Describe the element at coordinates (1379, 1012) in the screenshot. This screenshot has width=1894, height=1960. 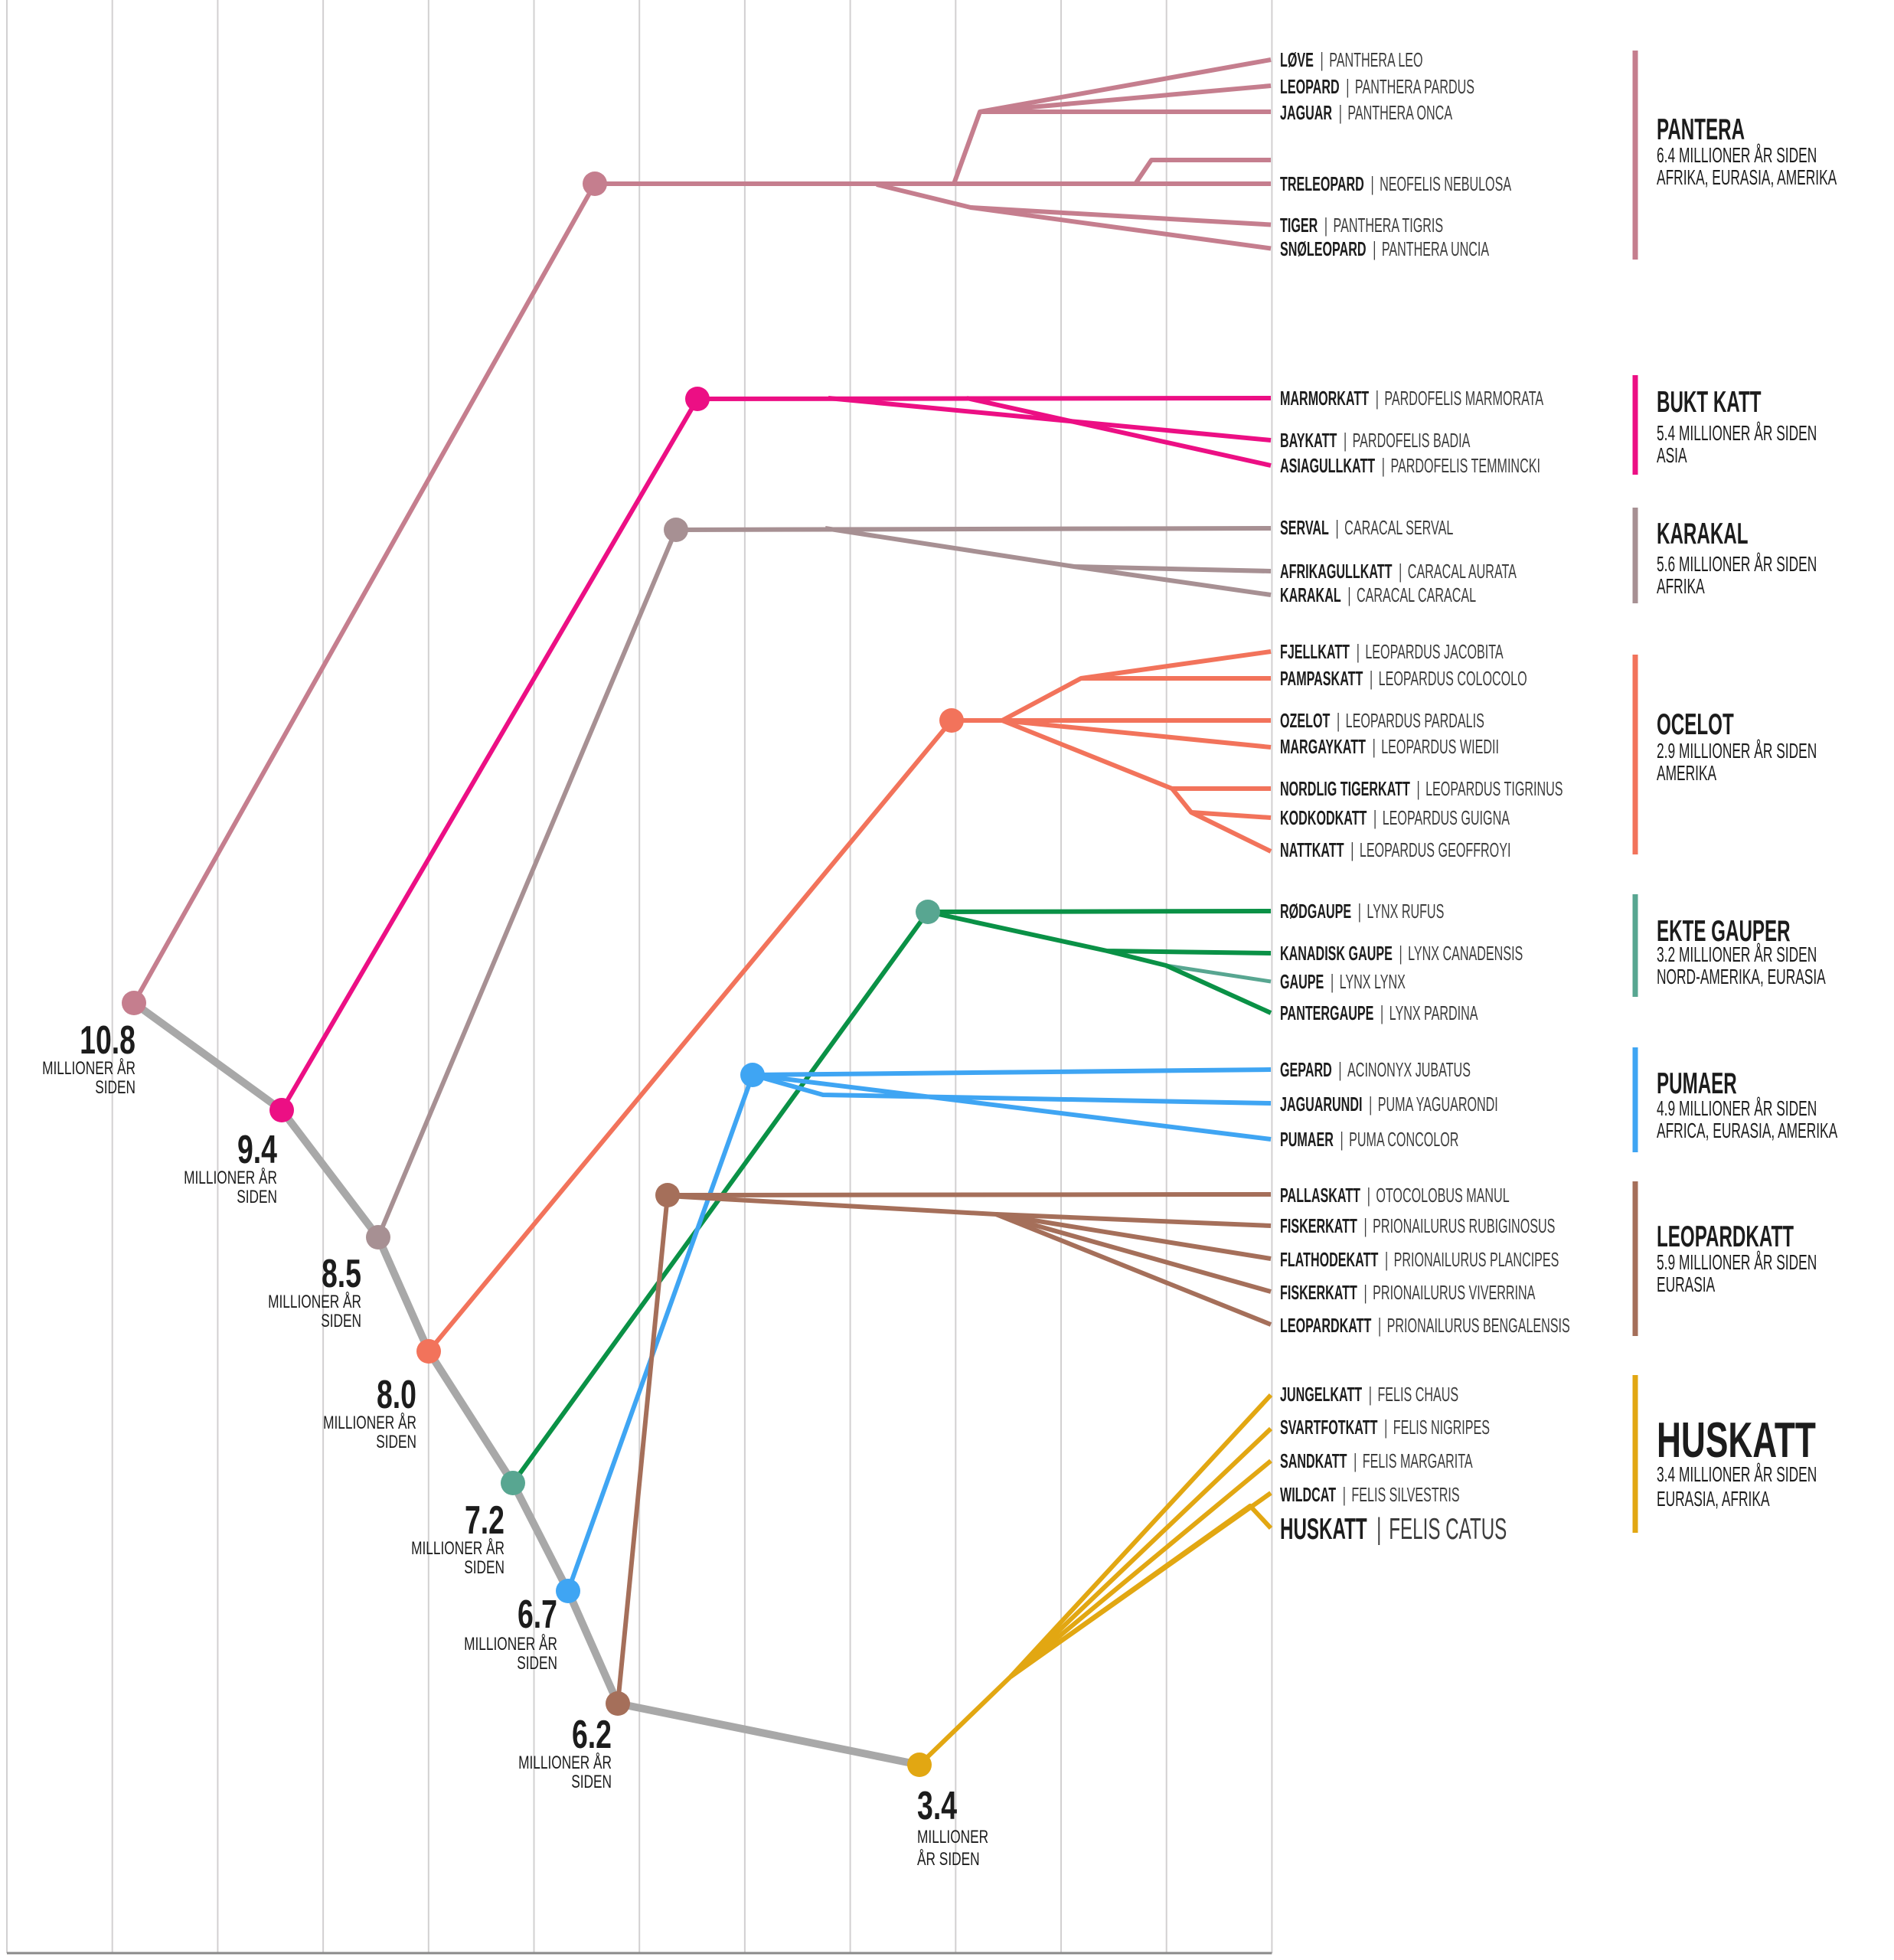
I see `svg-text:PANTERGAUPE|LYNX PARDINA: PANTERGAUPE | LYNX PARDINA` at that location.